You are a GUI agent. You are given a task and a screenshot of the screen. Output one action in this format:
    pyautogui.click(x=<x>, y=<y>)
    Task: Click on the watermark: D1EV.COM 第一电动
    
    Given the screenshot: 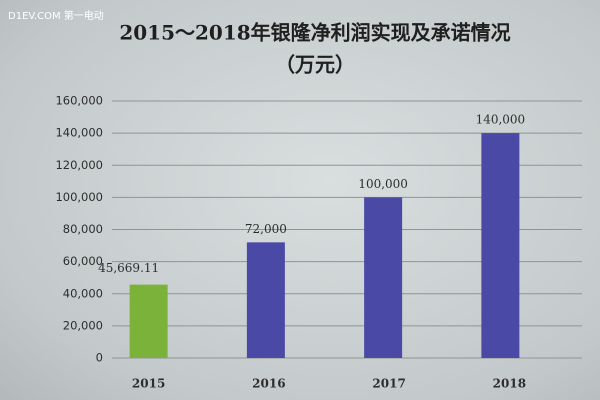 What is the action you would take?
    pyautogui.click(x=56, y=15)
    